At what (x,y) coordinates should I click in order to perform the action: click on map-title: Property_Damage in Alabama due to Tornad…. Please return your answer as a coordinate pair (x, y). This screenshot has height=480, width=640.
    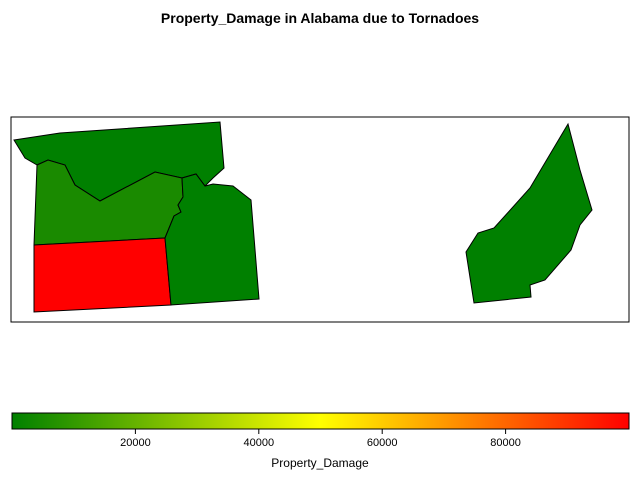
    Looking at the image, I should click on (320, 18).